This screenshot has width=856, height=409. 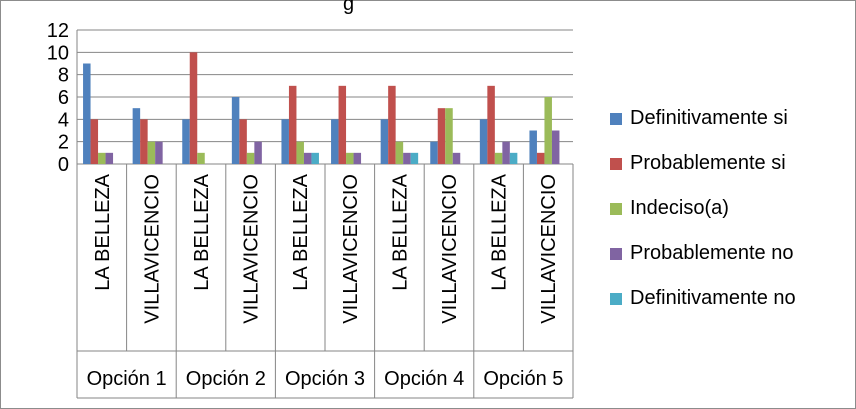 I want to click on x-group-label: Opción 2, so click(x=226, y=379).